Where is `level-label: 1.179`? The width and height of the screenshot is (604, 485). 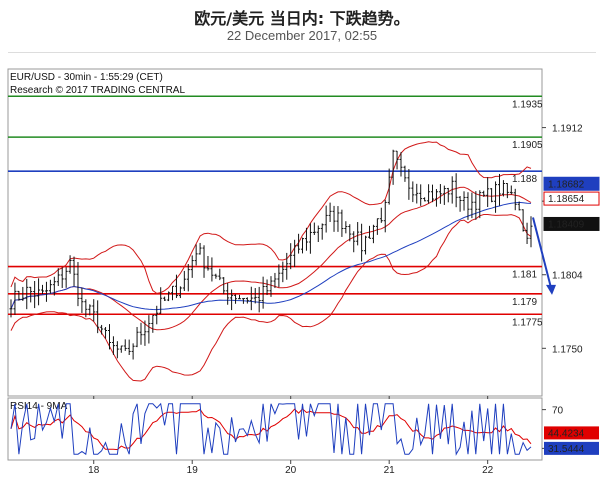
level-label: 1.179 is located at coordinates (524, 302).